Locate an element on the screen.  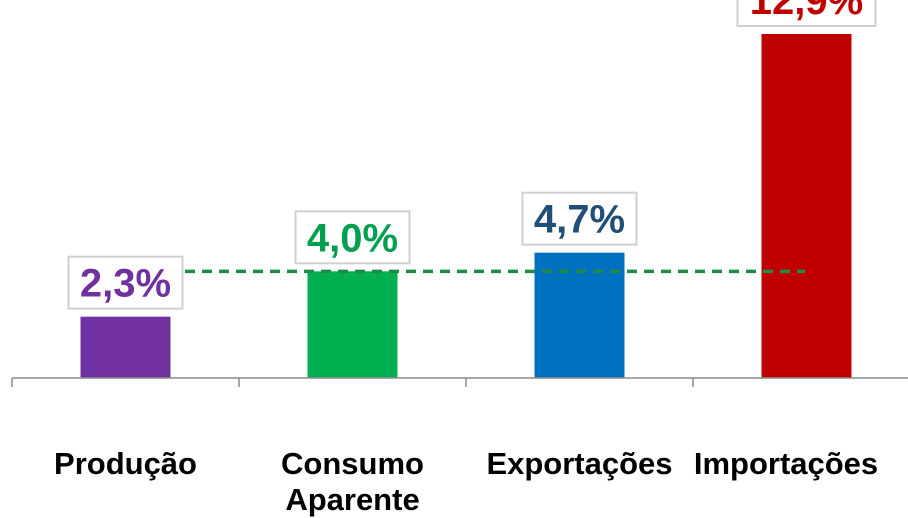
data-label-2: 4,7% is located at coordinates (580, 219).